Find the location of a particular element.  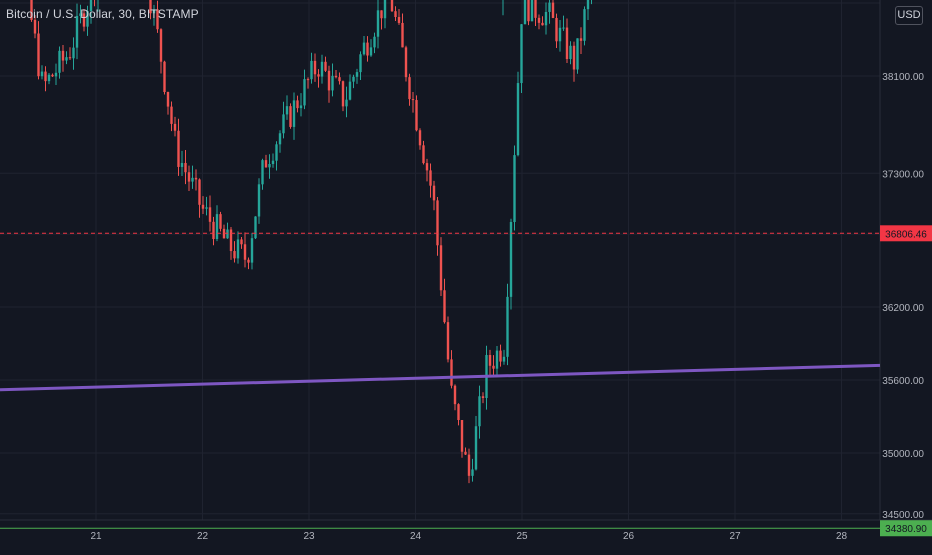

time-tick-label: 22 is located at coordinates (203, 536).